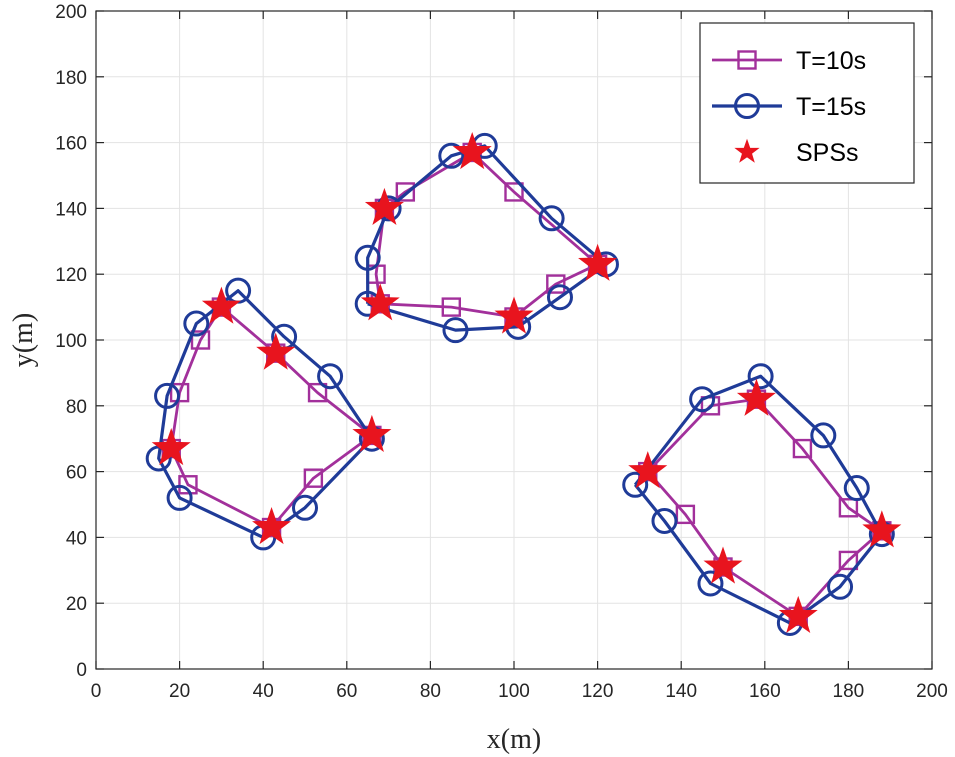 The height and width of the screenshot is (757, 955). Describe the element at coordinates (23, 340) in the screenshot. I see `y-axis-label: y(m)` at that location.